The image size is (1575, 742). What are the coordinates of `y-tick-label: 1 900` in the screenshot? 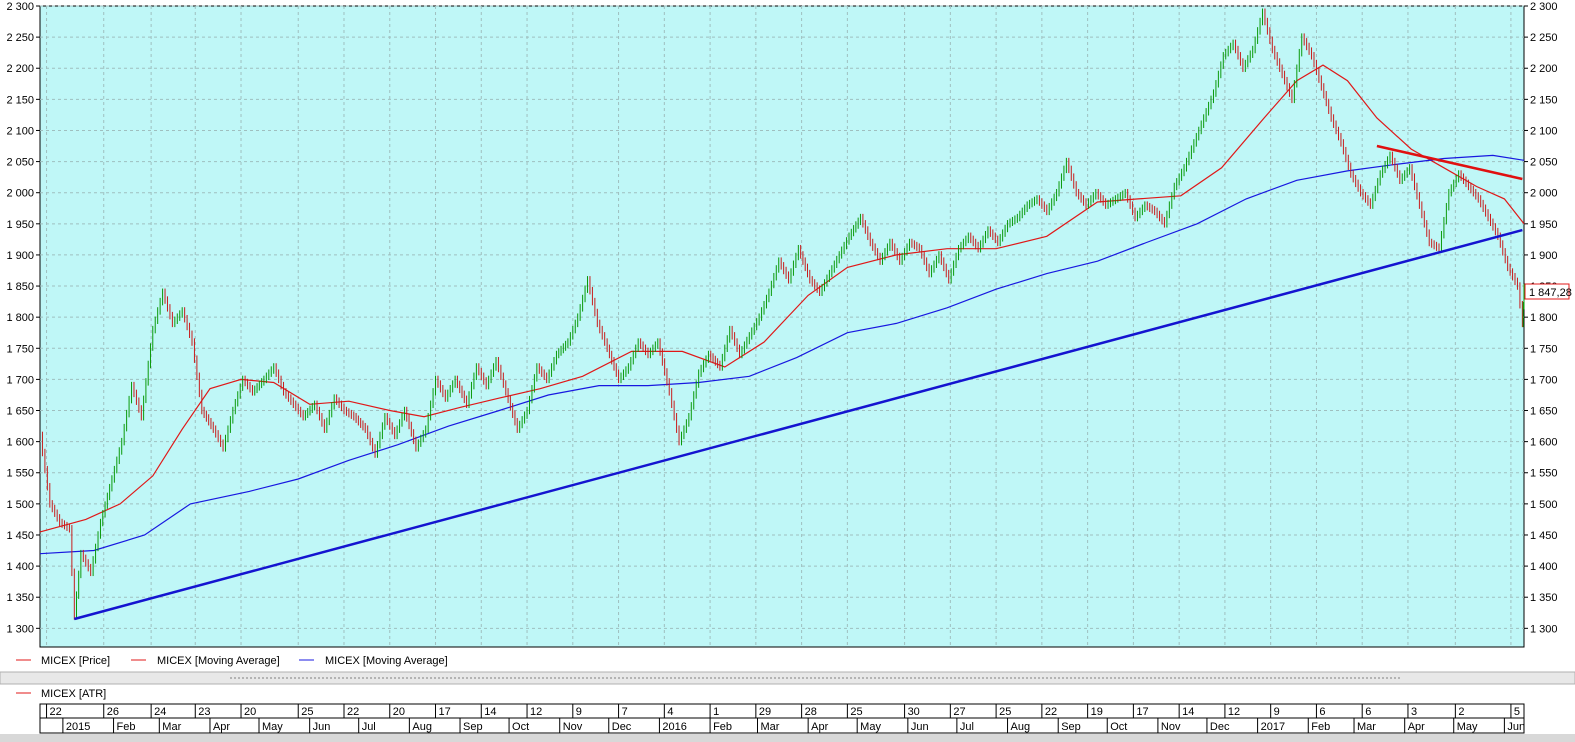 It's located at (20, 256).